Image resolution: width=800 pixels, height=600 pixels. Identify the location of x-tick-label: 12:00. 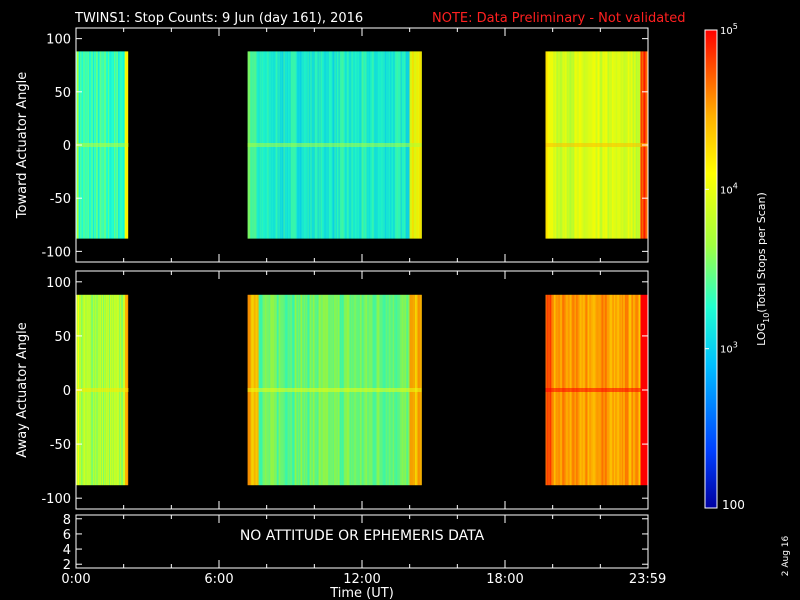
(361, 579).